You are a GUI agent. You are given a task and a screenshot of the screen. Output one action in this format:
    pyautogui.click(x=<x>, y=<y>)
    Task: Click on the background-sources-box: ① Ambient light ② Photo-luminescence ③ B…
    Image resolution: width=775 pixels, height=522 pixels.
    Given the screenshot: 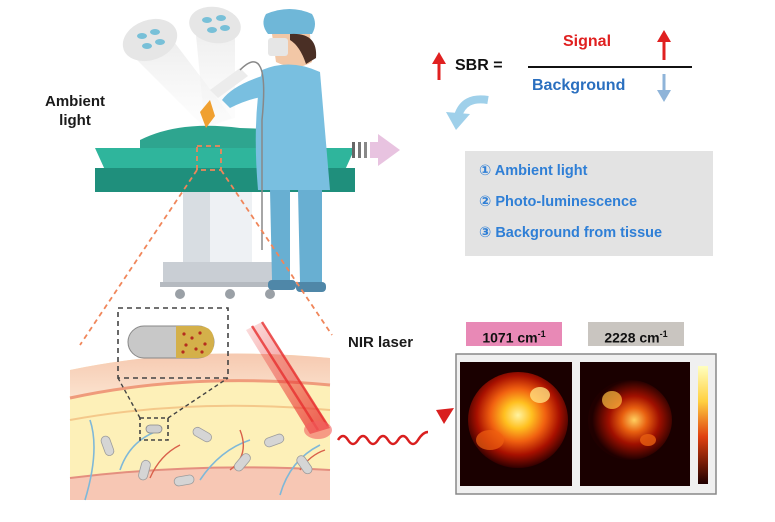 What is the action you would take?
    pyautogui.click(x=589, y=203)
    